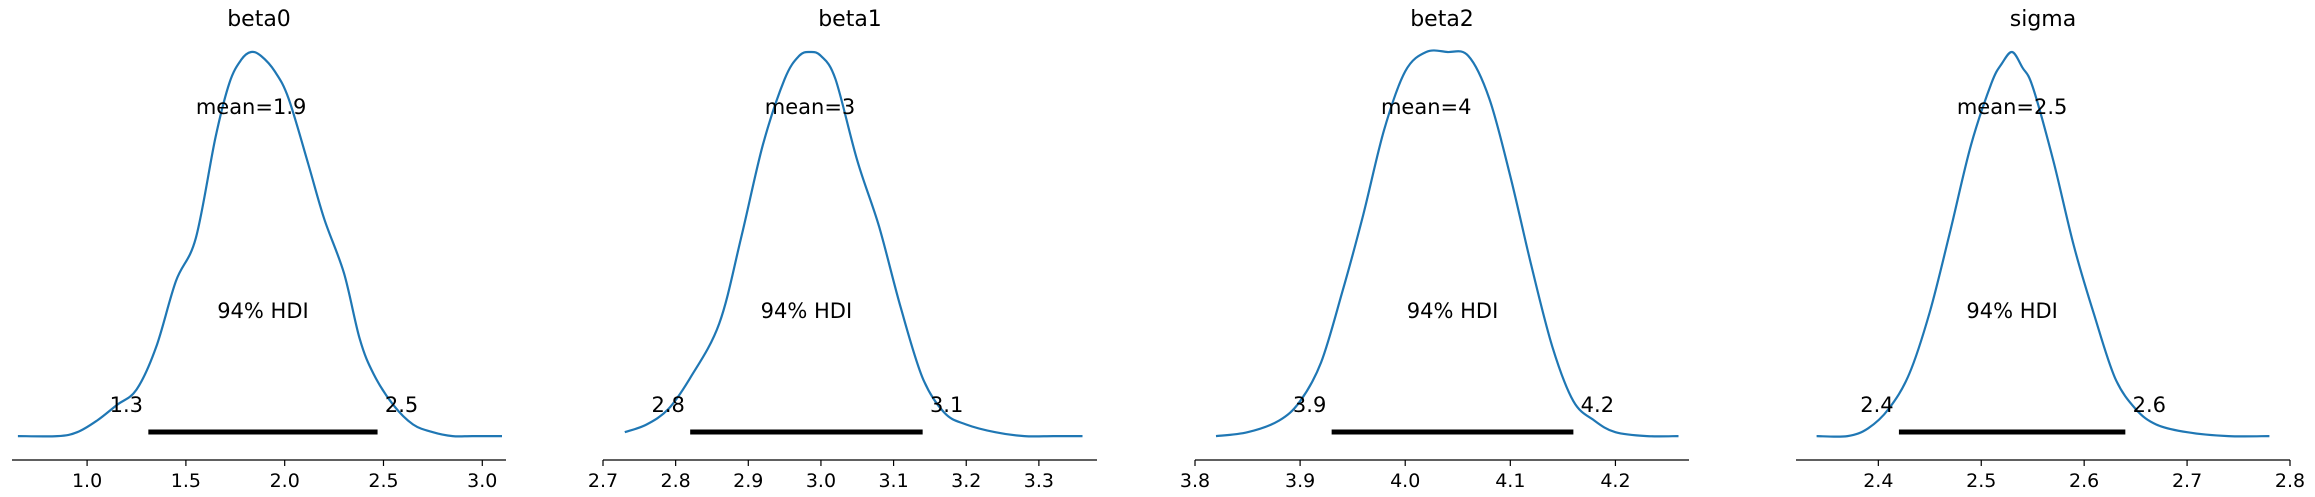 This screenshot has width=2315, height=497. I want to click on hdi-low-label: 2.4, so click(1876, 405).